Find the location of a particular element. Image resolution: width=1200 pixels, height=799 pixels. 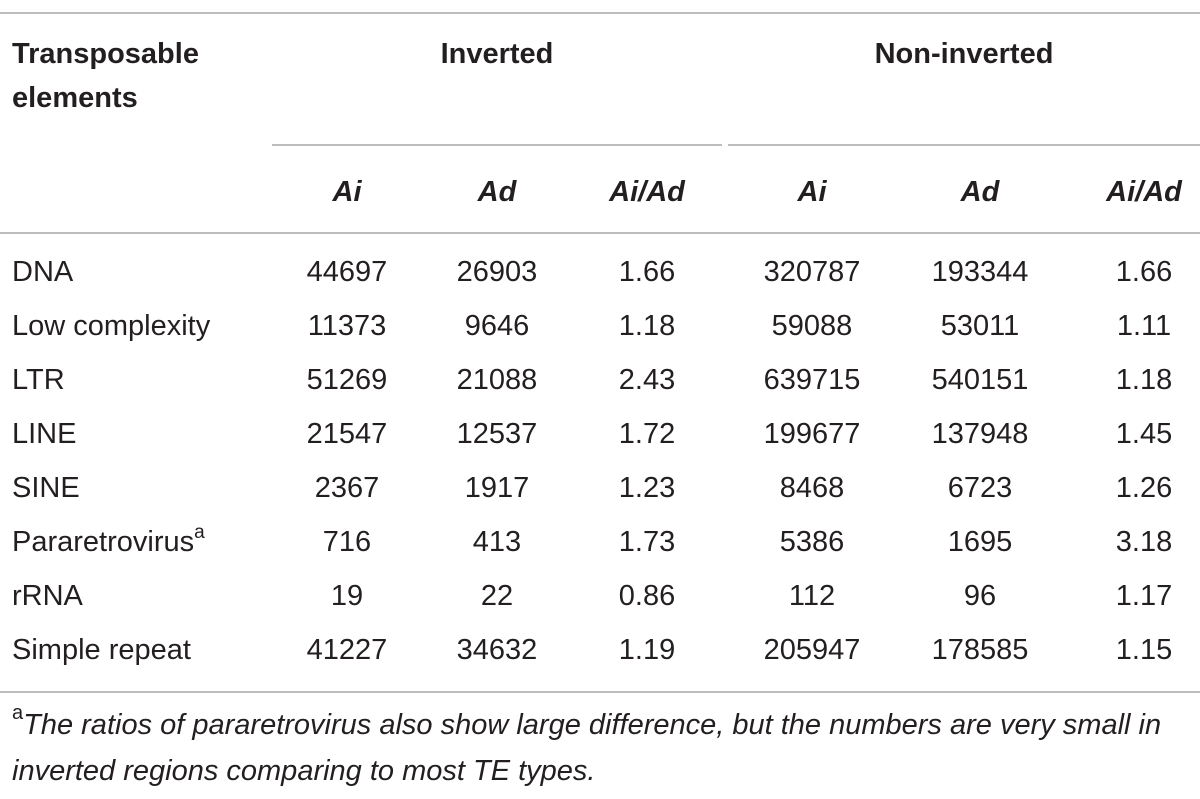

row-label-header: Transposable elements is located at coordinates (105, 76).